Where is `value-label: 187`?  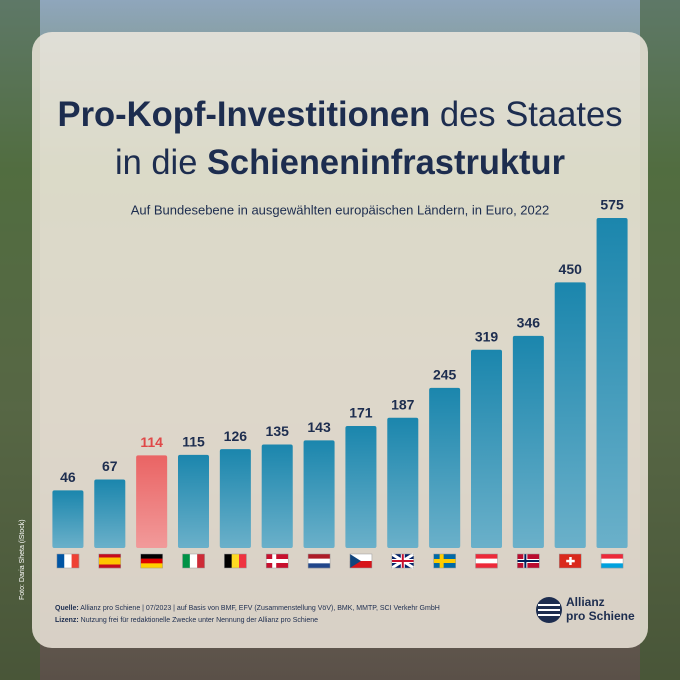
value-label: 187 is located at coordinates (403, 404).